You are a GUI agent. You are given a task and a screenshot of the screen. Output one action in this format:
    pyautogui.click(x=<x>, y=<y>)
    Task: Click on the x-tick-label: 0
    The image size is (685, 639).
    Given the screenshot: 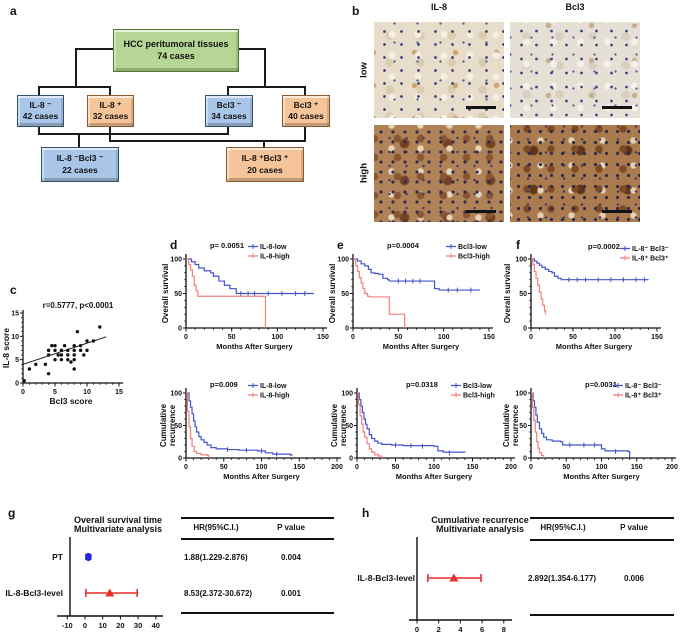 What is the action you would take?
    pyautogui.click(x=23, y=392)
    